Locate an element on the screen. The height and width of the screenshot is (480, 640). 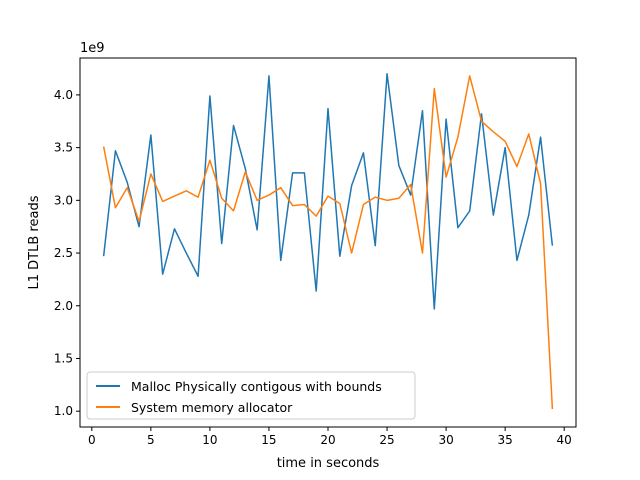
y-axis-label: L1 DTLB reads is located at coordinates (34, 242).